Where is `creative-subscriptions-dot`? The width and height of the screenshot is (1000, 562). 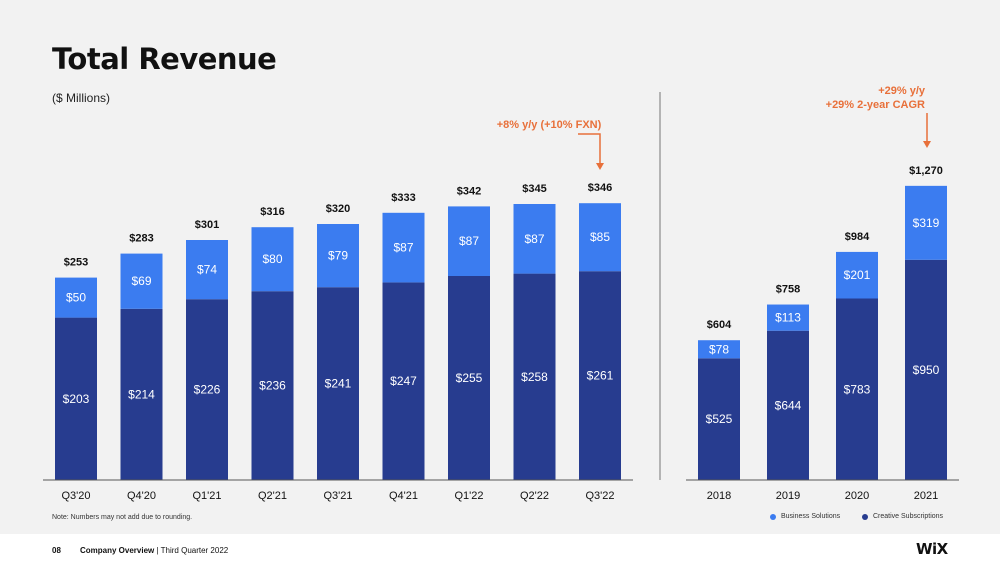 creative-subscriptions-dot is located at coordinates (865, 516).